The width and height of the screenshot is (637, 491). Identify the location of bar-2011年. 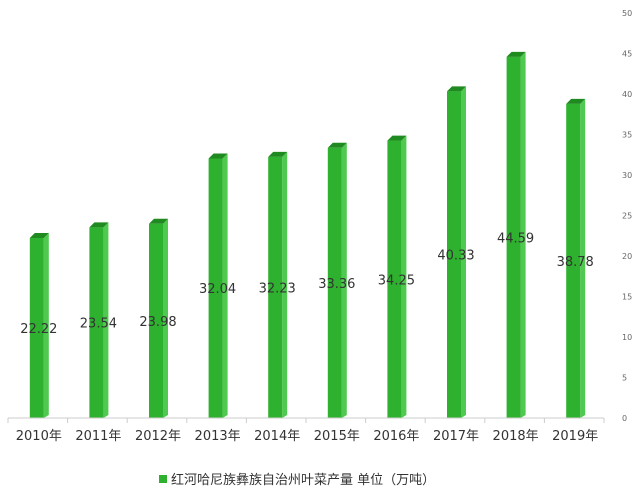
(99, 320).